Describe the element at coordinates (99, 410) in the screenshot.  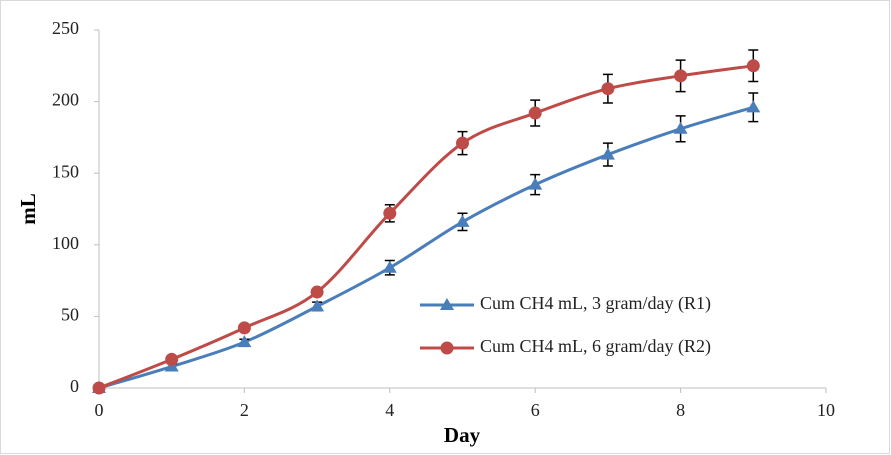
I see `x-tick-label: 0` at that location.